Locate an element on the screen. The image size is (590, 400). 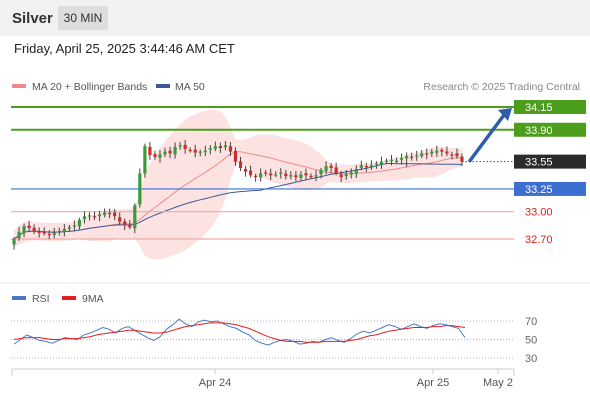
support-label: 32.70 is located at coordinates (539, 240).